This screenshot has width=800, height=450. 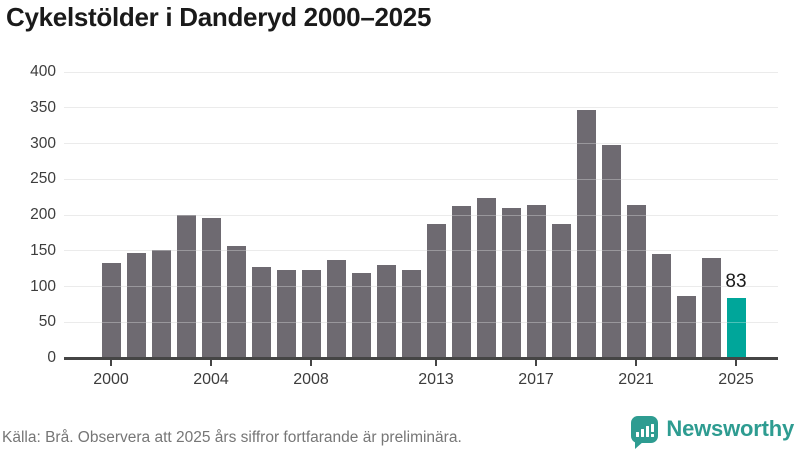 What do you see at coordinates (136, 305) in the screenshot?
I see `bar-2001` at bounding box center [136, 305].